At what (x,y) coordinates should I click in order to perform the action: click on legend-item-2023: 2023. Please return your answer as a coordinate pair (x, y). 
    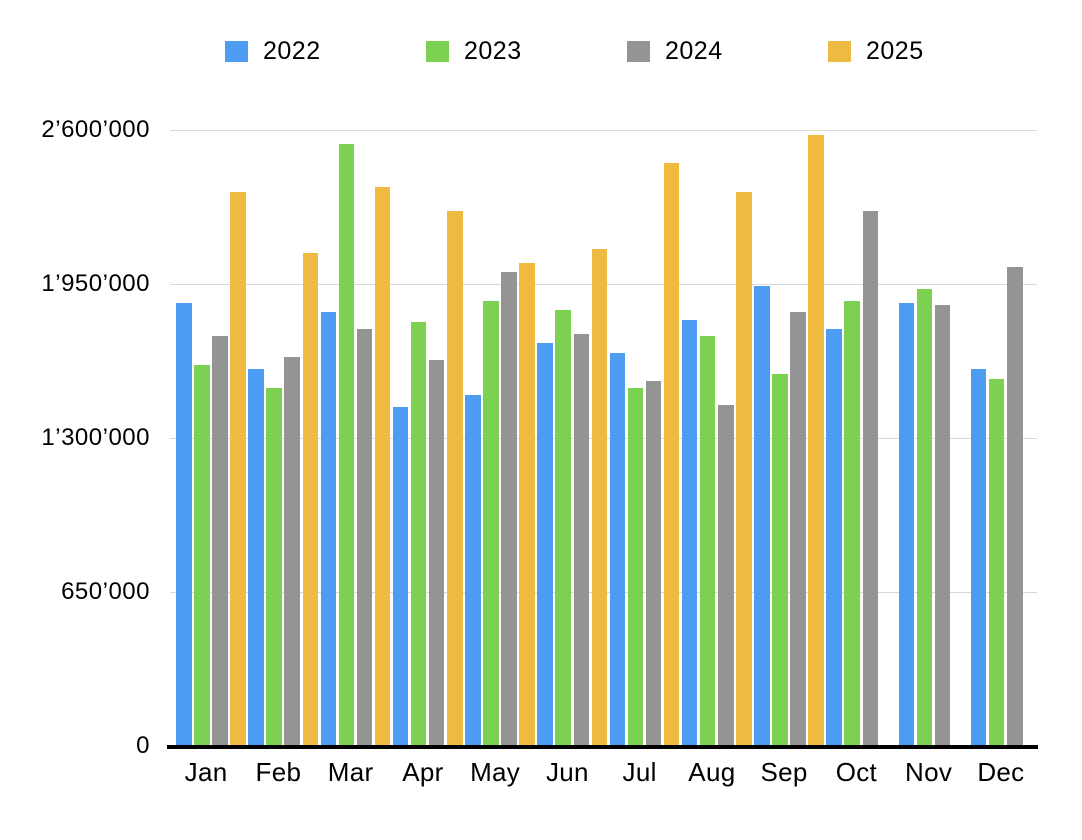
    Looking at the image, I should click on (474, 51).